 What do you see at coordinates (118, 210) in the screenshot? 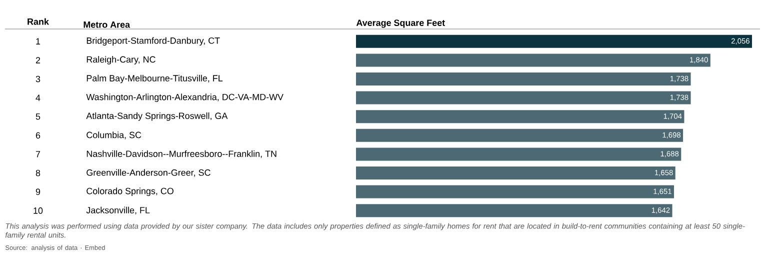
I see `y-tick-label: Jacksonville, FL` at bounding box center [118, 210].